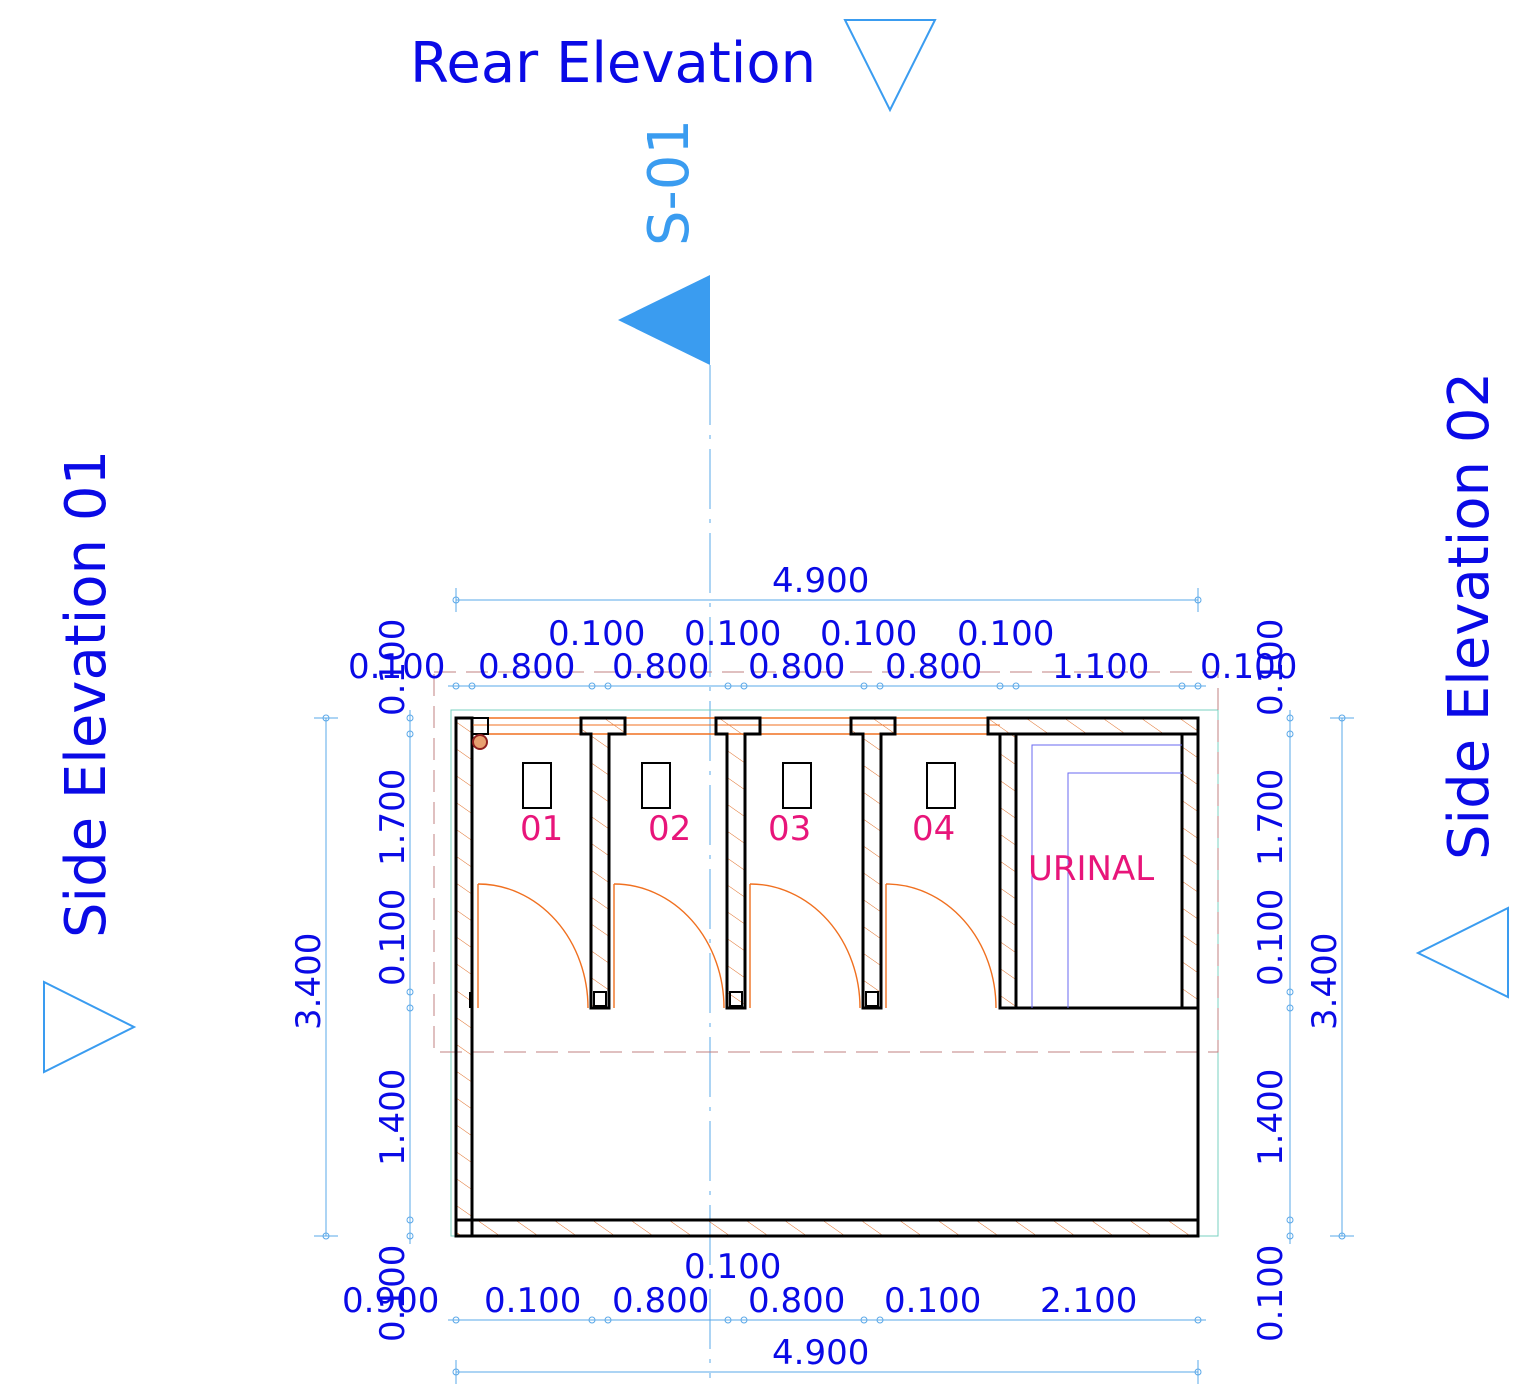 This screenshot has width=1527, height=1394. I want to click on top-total-dimension: 4.900, so click(820, 581).